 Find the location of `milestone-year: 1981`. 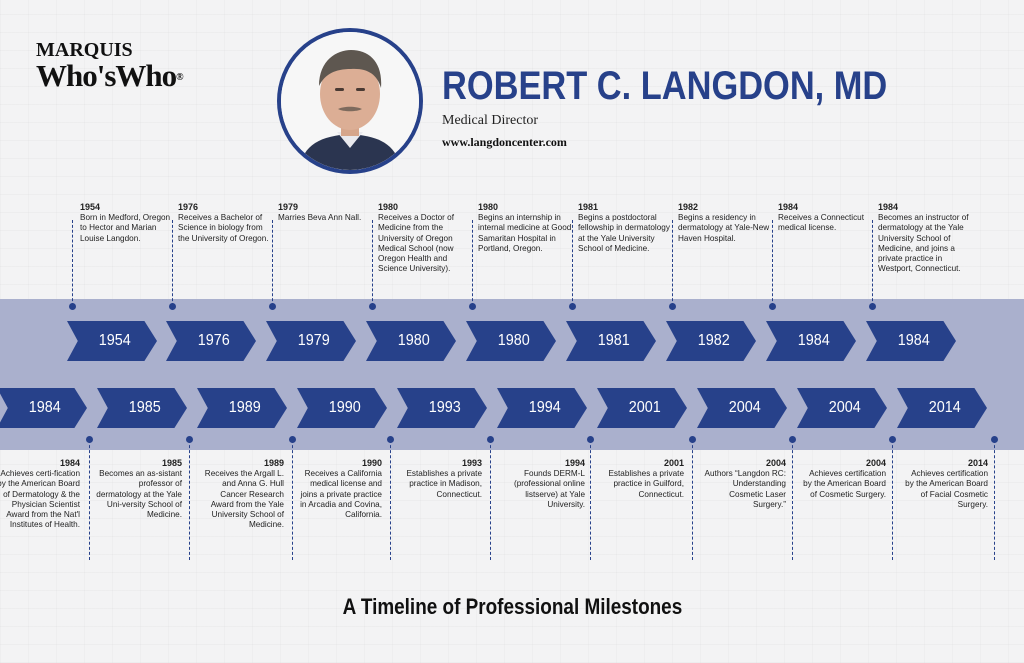

milestone-year: 1981 is located at coordinates (588, 207).